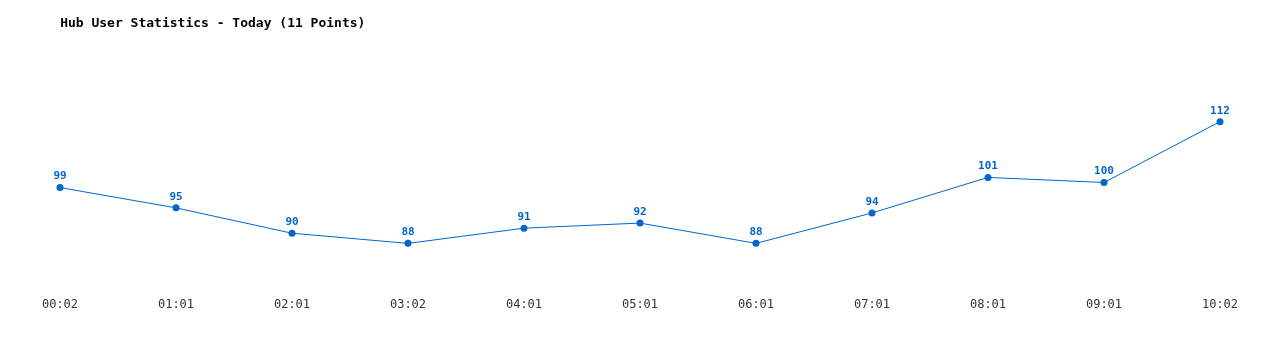 This screenshot has width=1280, height=350. I want to click on data-label: 92, so click(640, 211).